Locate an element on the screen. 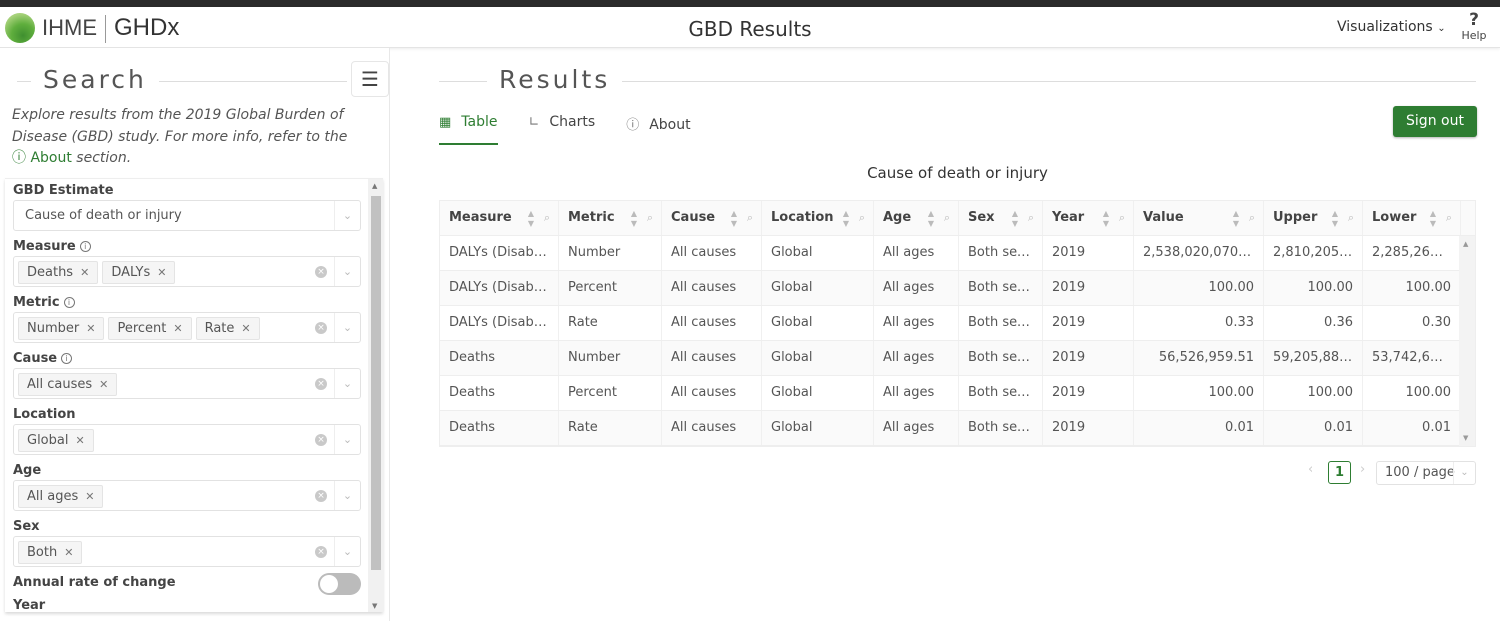  cell-value: 0.33 is located at coordinates (1199, 323).